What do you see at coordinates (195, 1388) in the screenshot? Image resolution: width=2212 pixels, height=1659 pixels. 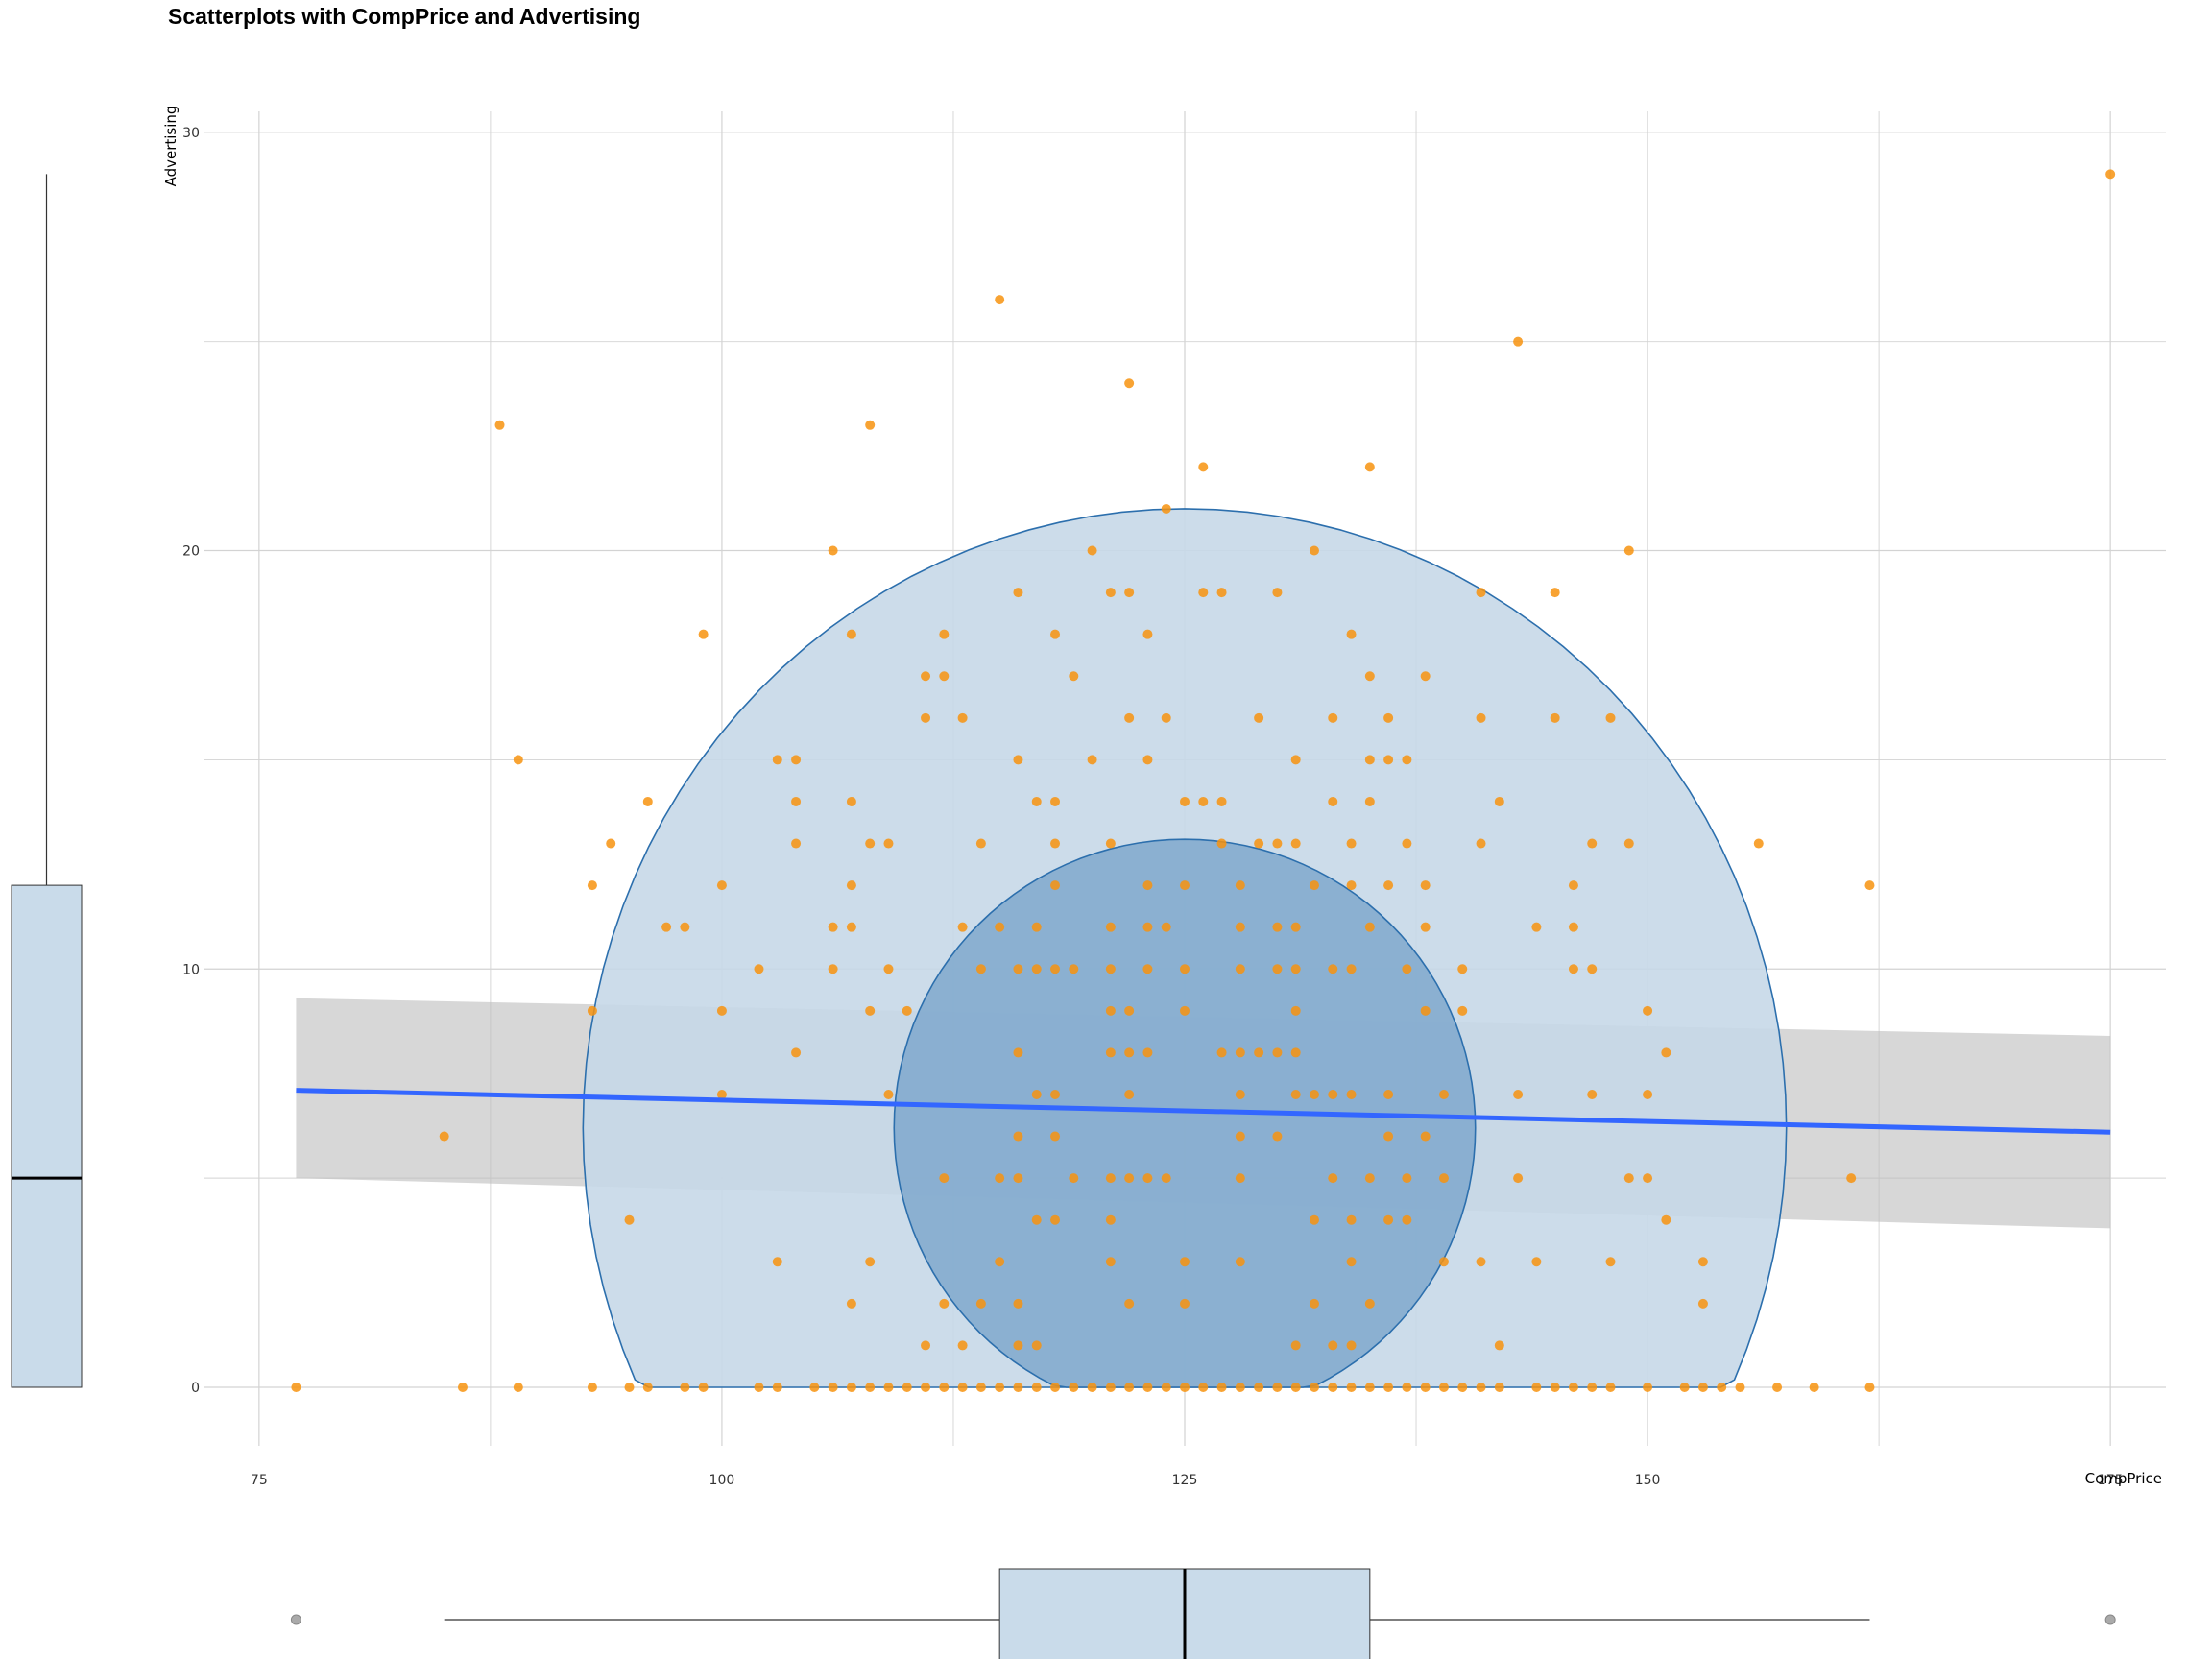 I see `y-tick-label: 0` at bounding box center [195, 1388].